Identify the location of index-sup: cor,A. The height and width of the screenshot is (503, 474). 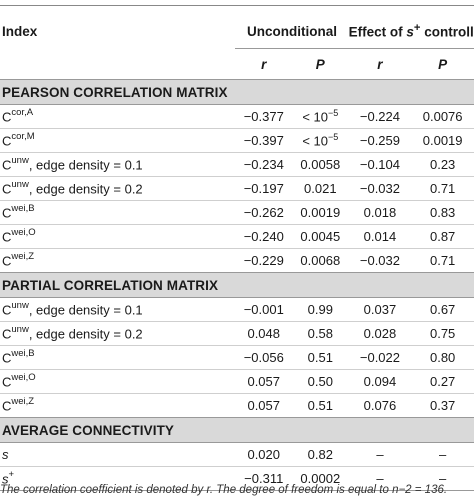
(22, 113).